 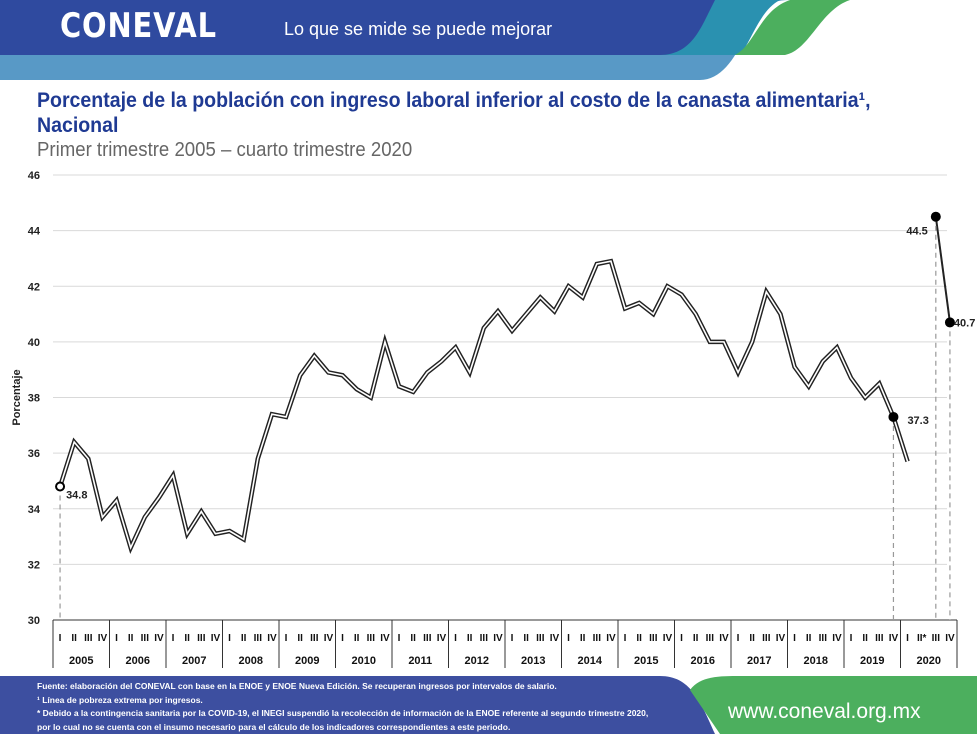 What do you see at coordinates (964, 323) in the screenshot?
I see `data-label: 40.7` at bounding box center [964, 323].